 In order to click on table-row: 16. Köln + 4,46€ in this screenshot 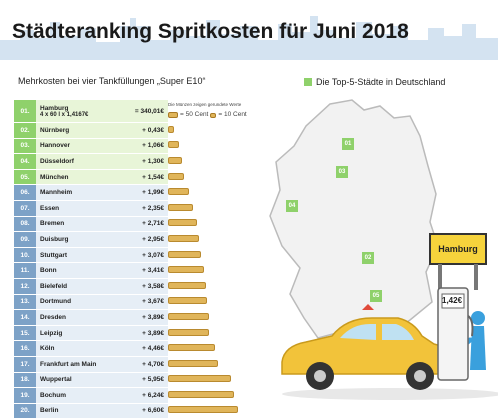, I will do `click(91, 349)`.